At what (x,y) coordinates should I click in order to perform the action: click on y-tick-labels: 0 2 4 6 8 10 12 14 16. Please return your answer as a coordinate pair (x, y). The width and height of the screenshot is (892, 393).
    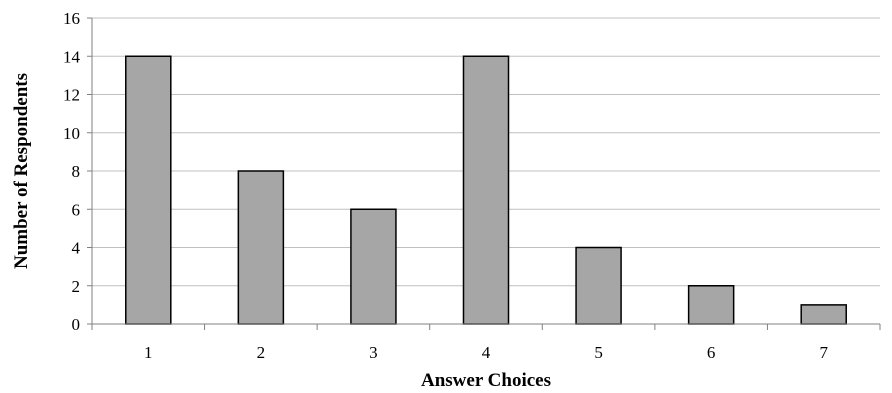
    Looking at the image, I should click on (72, 171).